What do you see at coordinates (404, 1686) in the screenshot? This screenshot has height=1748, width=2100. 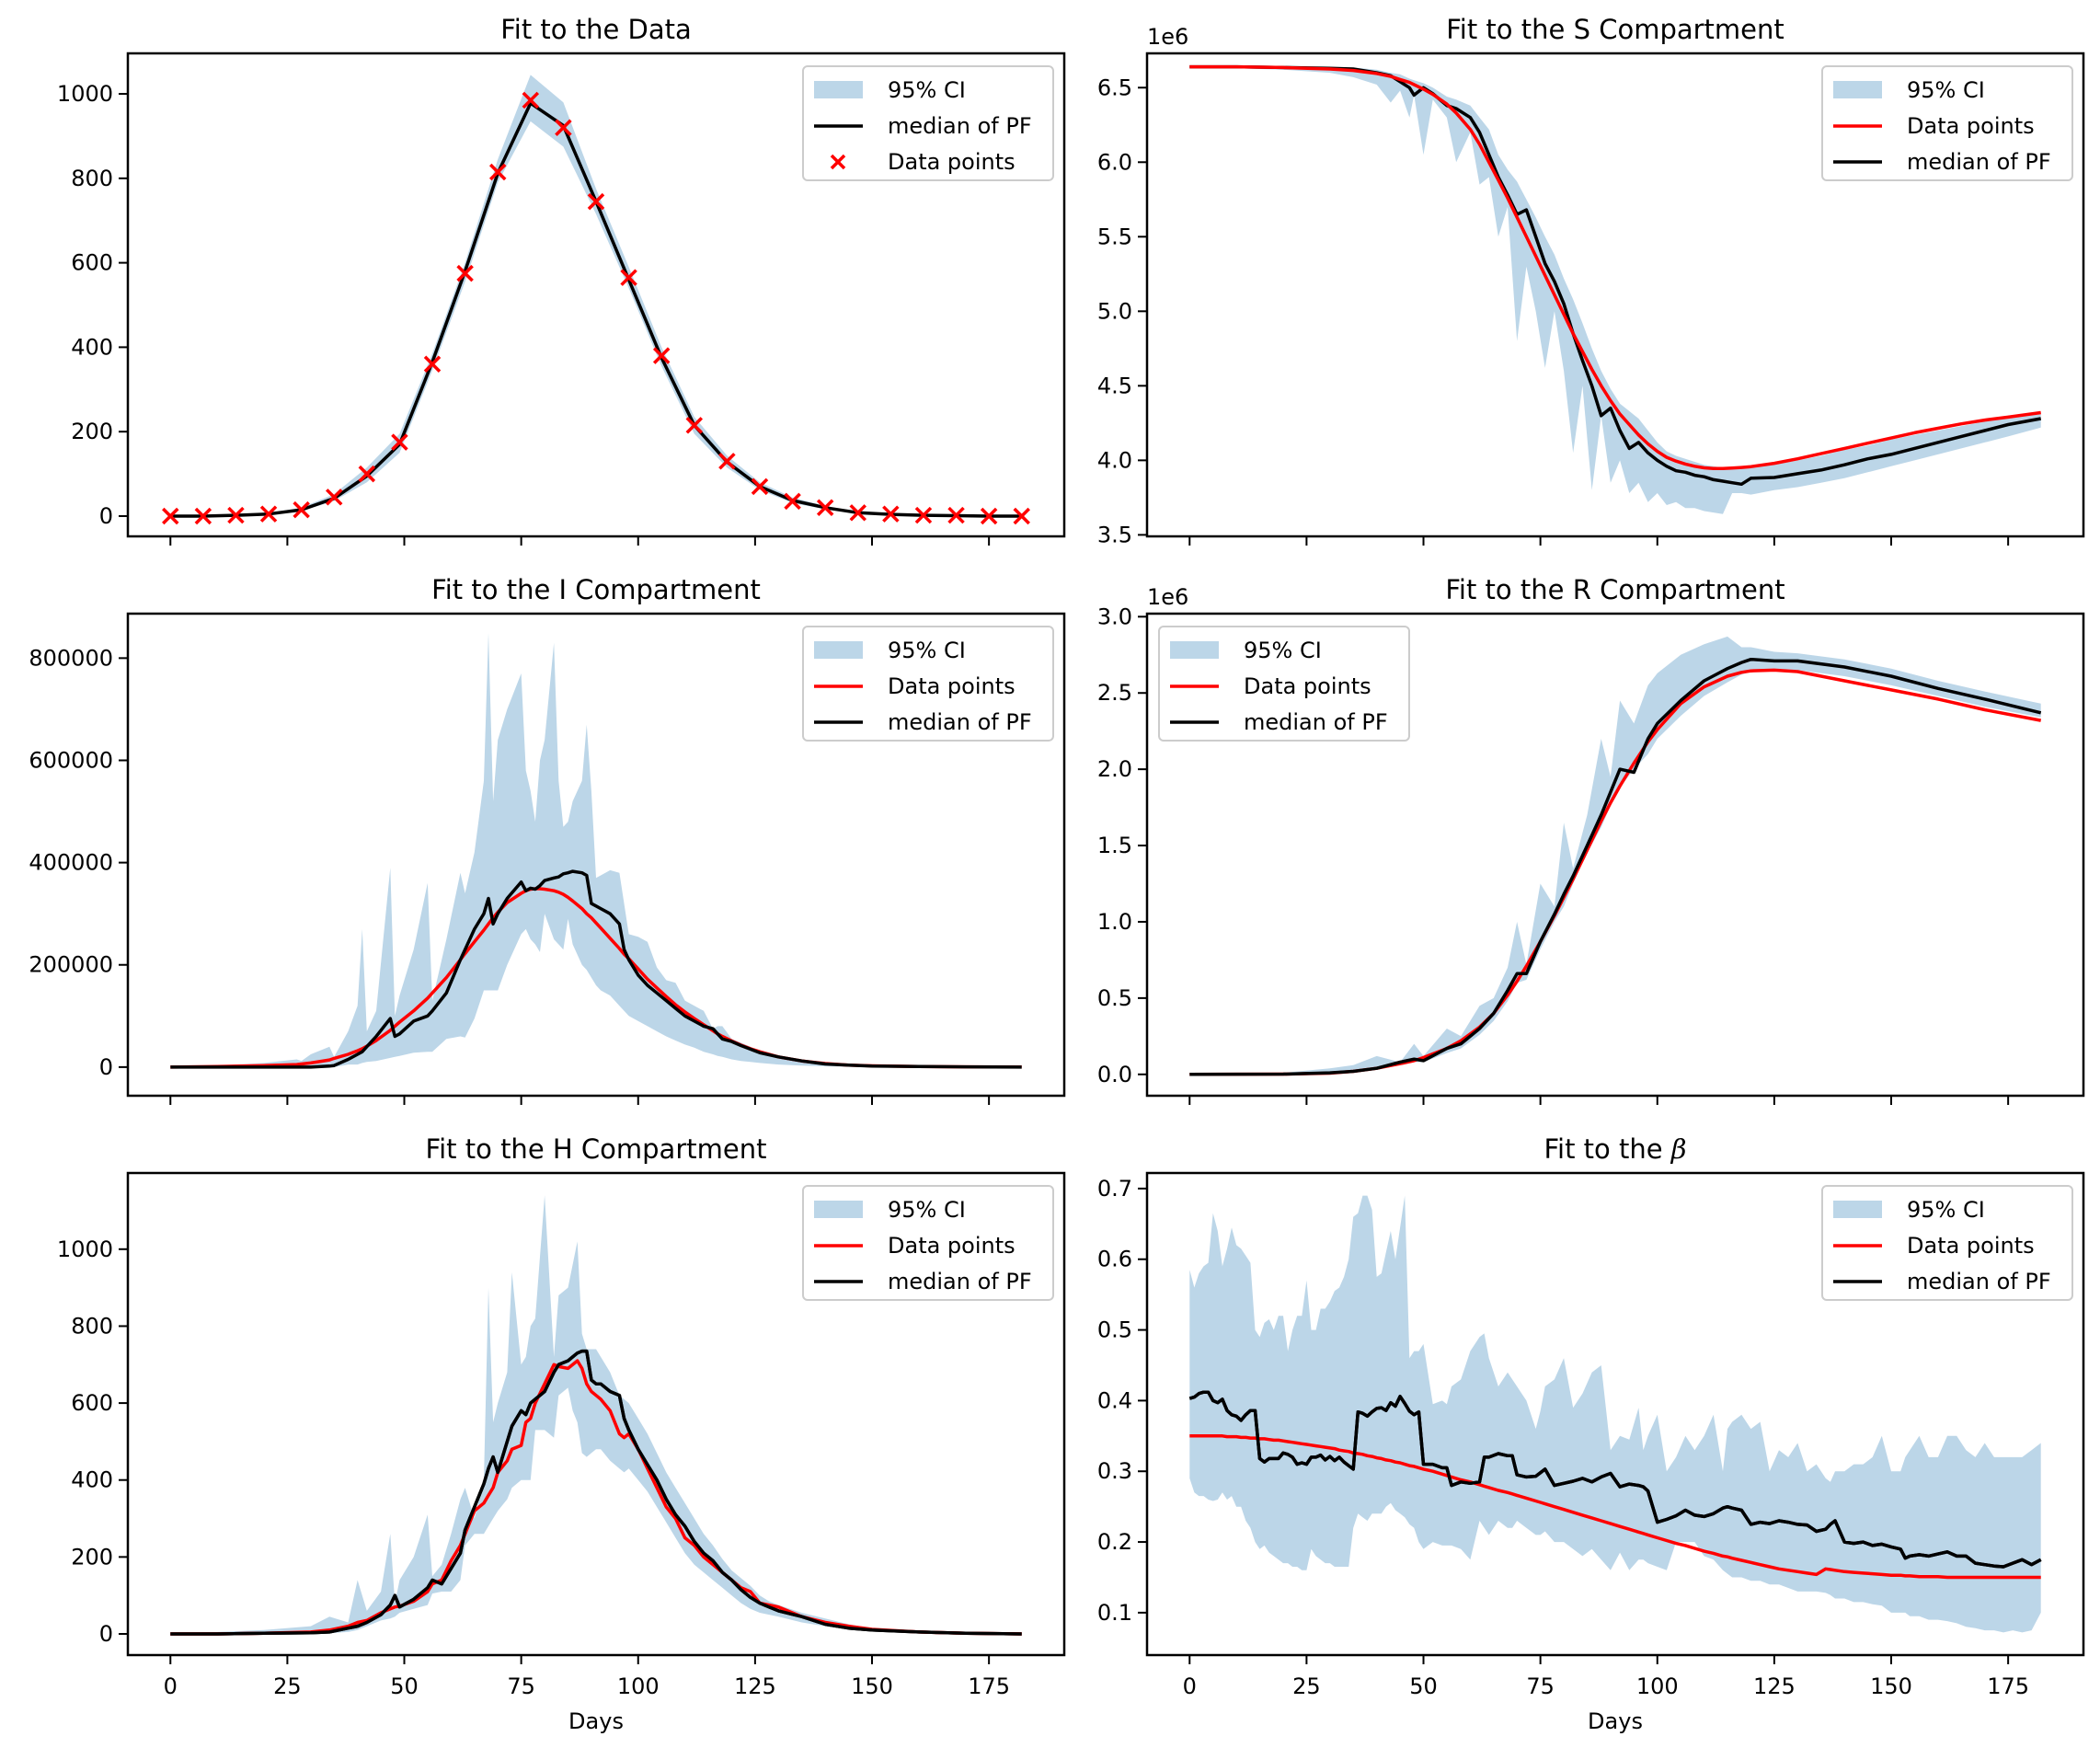 I see `x-tick-label: 50` at bounding box center [404, 1686].